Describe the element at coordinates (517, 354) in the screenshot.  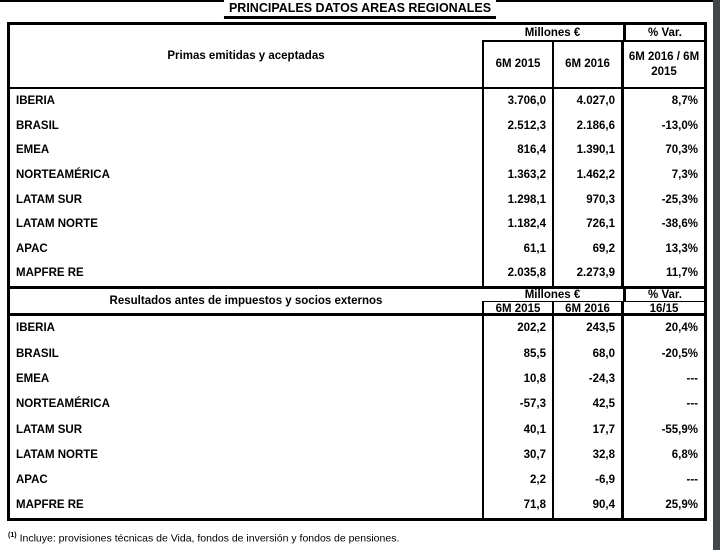
I see `value-6m2015: 85,5` at that location.